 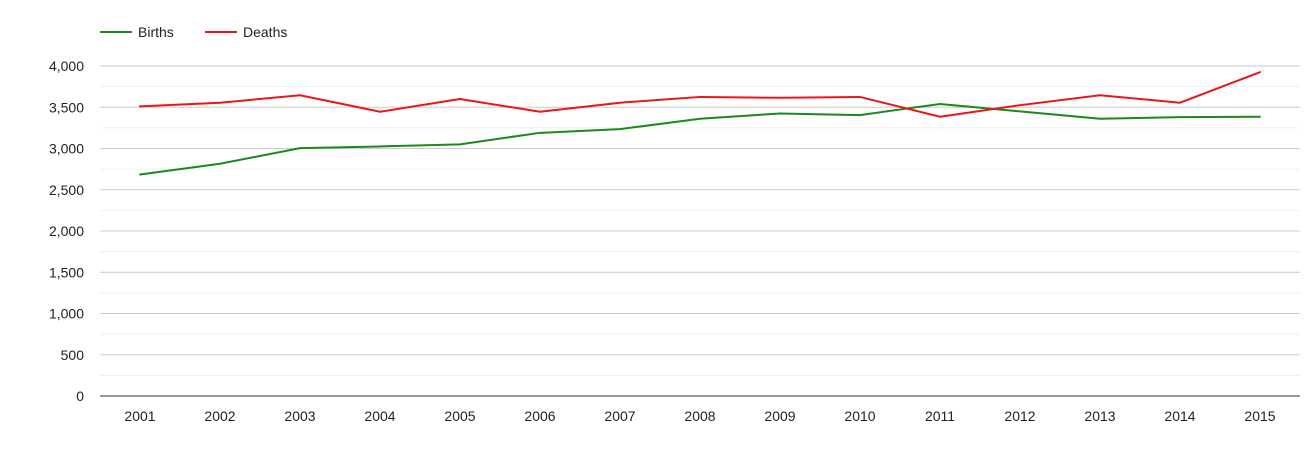 I want to click on y-tick-label: 3,500, so click(x=66, y=107).